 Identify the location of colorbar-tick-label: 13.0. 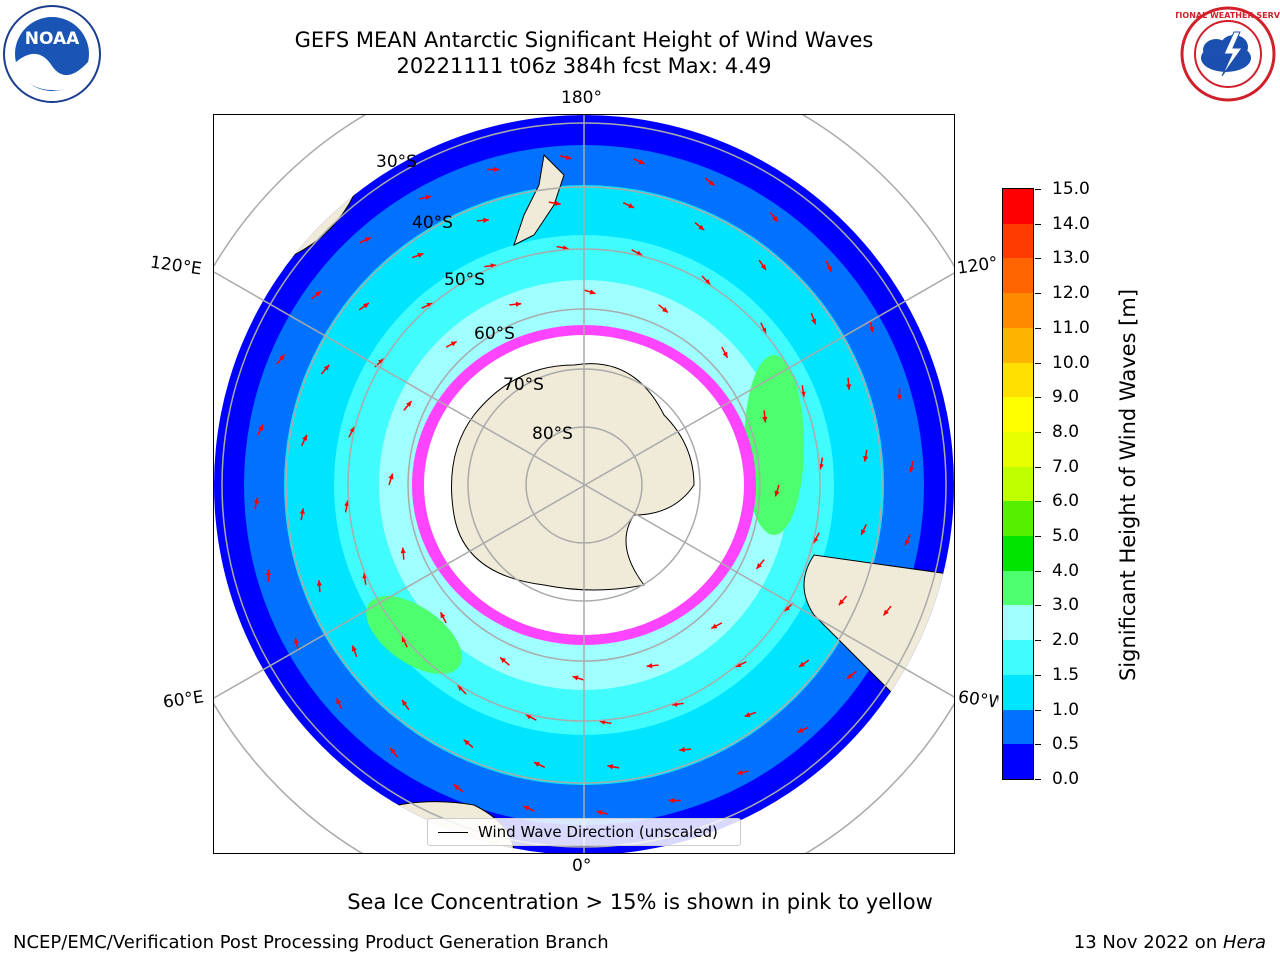
(1071, 258).